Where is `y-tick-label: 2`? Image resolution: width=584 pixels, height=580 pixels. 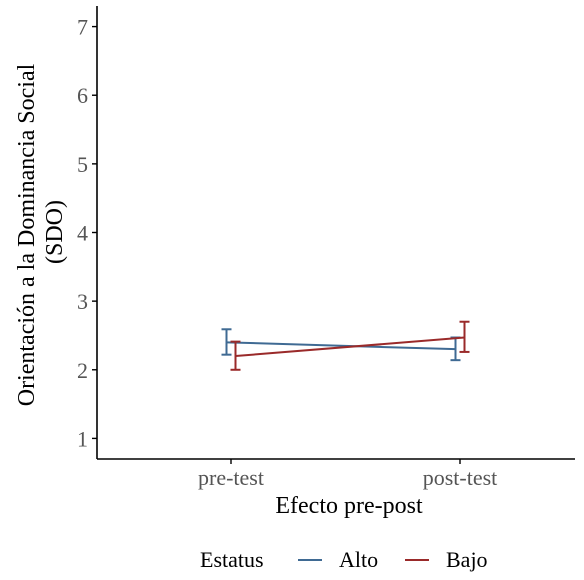
y-tick-label: 2 is located at coordinates (82, 370).